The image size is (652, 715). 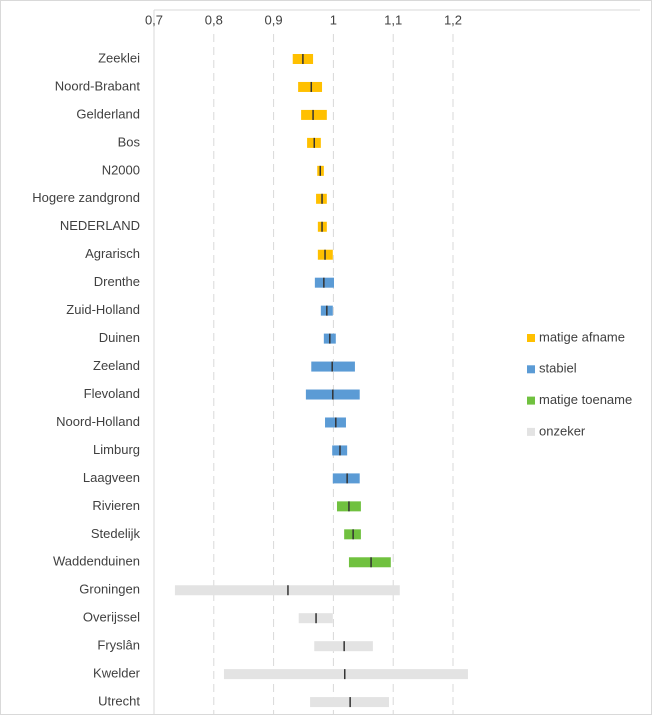 I want to click on y-tick-label: Overijssel, so click(x=111, y=617).